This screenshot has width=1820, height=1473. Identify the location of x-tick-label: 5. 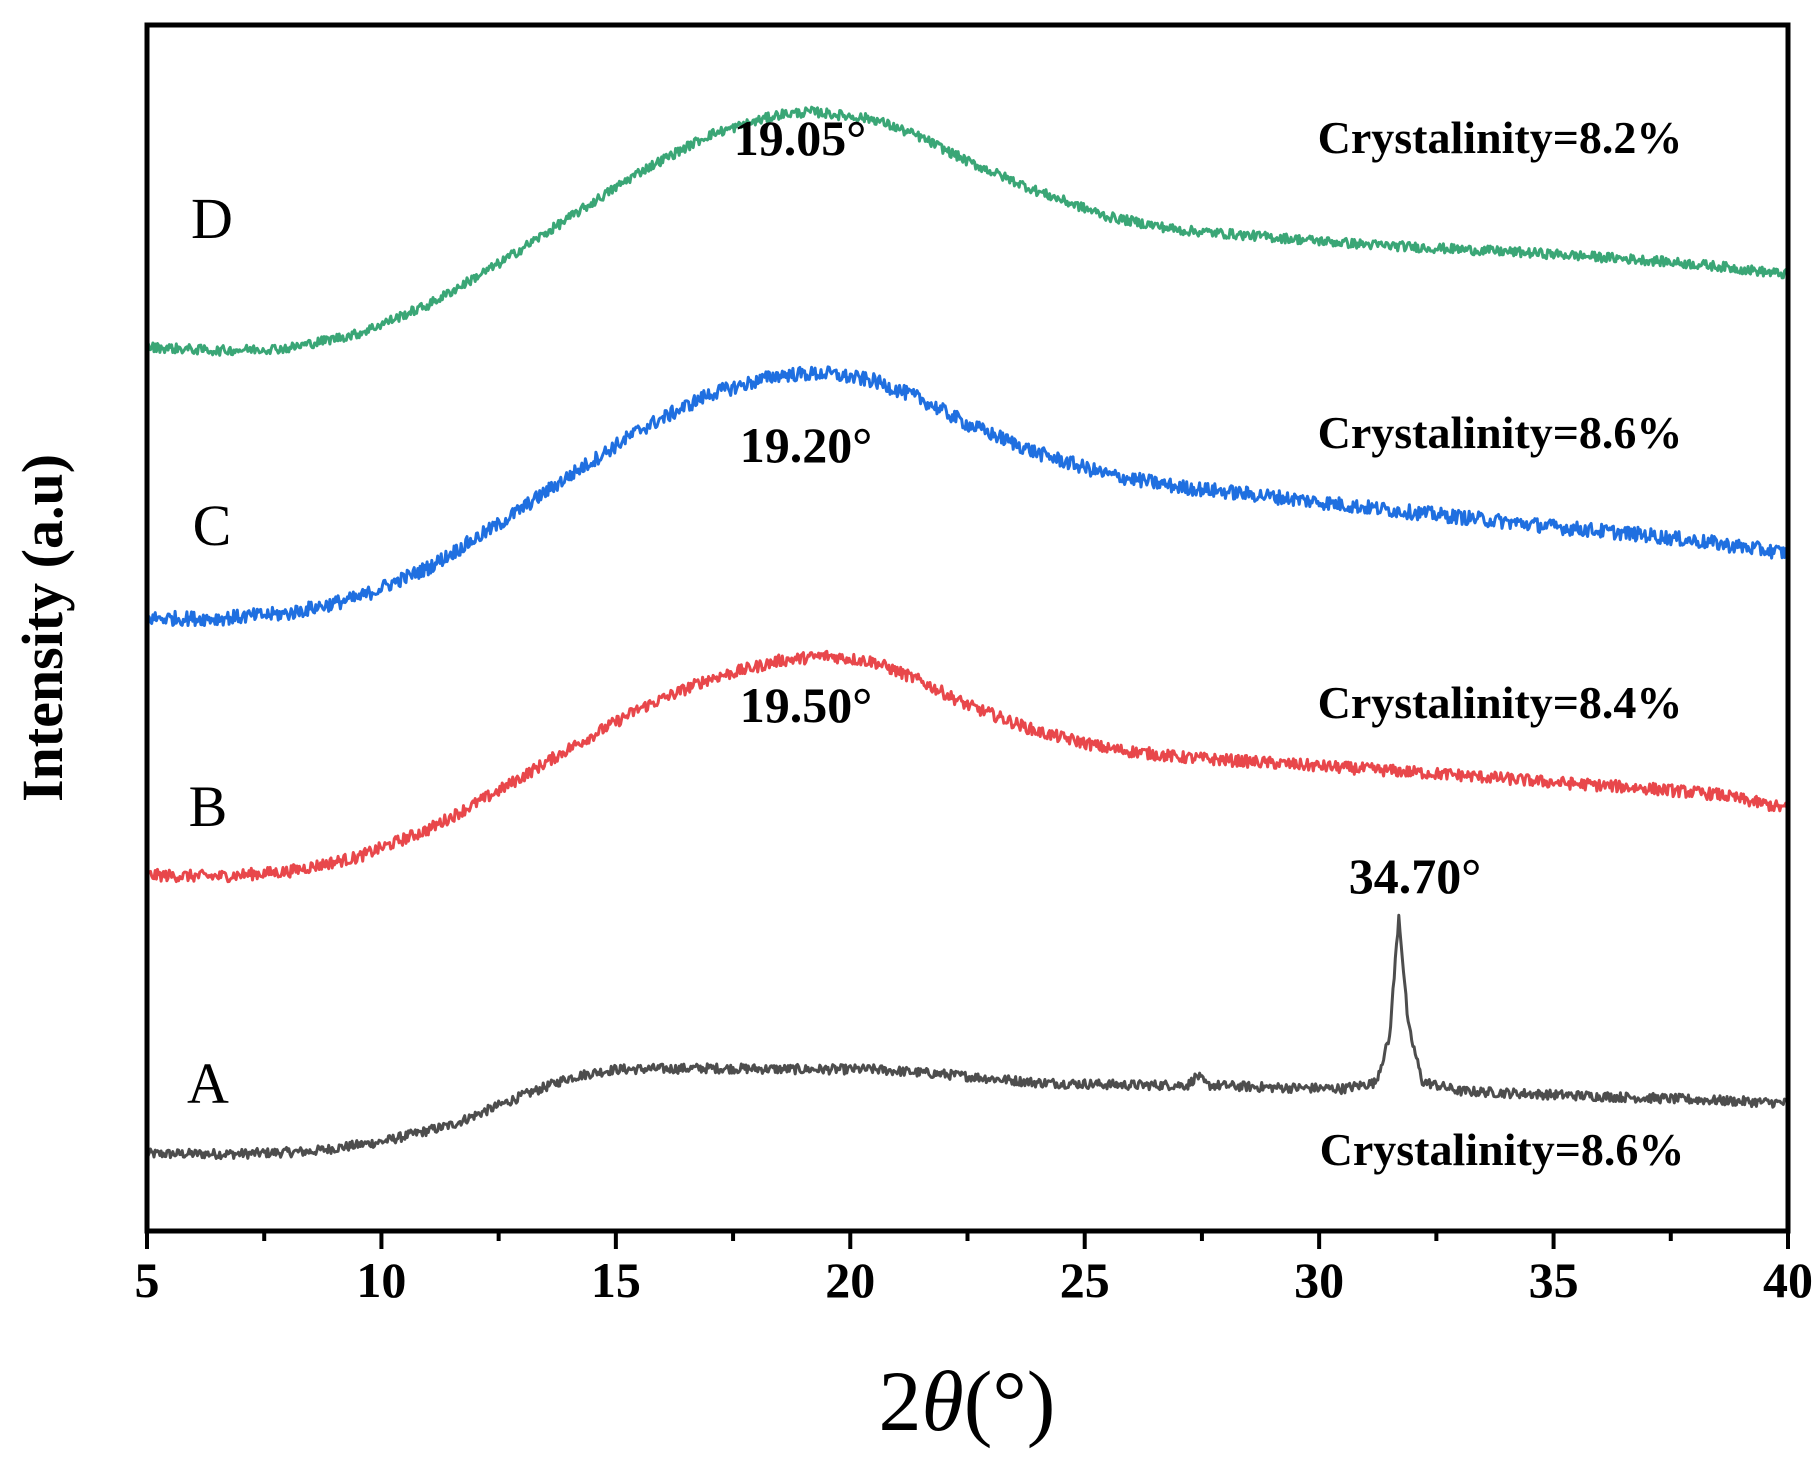
(147, 1280).